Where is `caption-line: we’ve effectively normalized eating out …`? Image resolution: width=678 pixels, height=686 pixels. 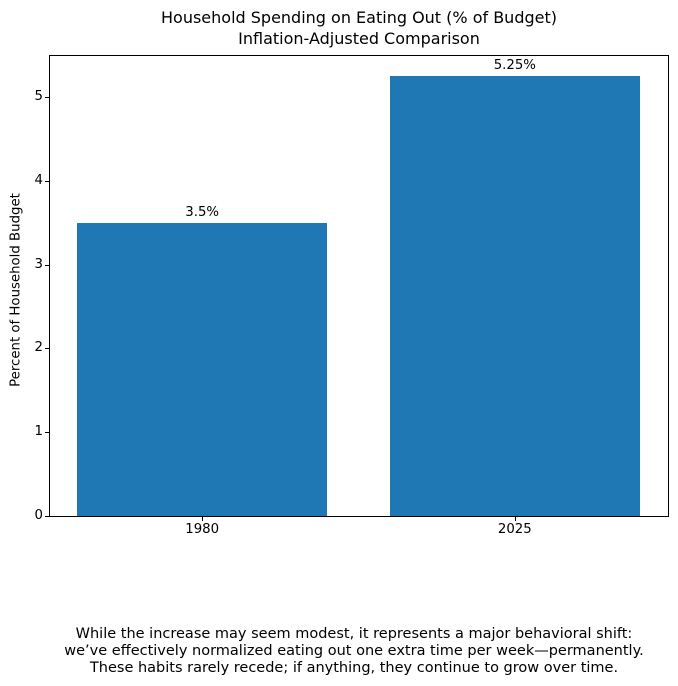
caption-line: we’ve effectively normalized eating out … is located at coordinates (354, 651).